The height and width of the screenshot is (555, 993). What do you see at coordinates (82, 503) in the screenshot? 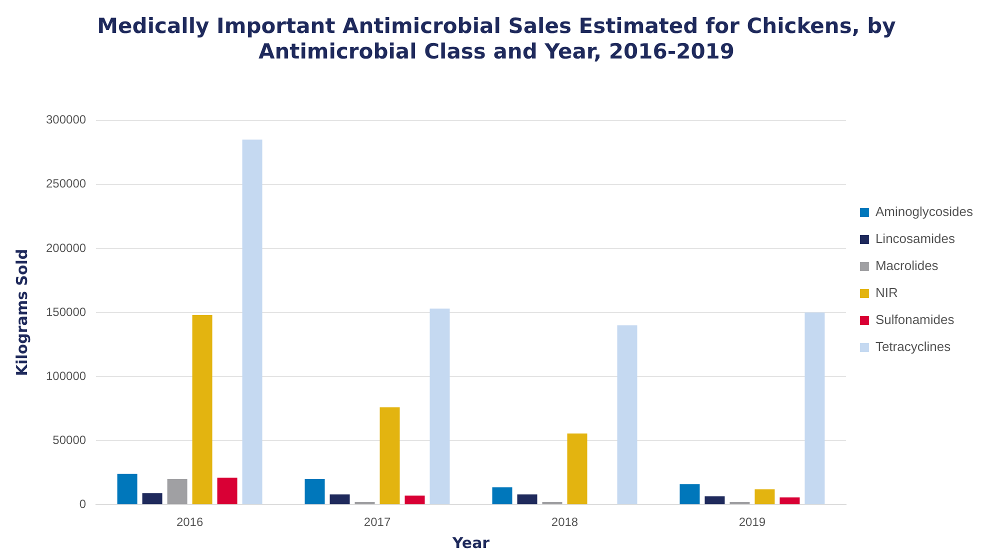
I see `y-tick-label: 0` at bounding box center [82, 503].